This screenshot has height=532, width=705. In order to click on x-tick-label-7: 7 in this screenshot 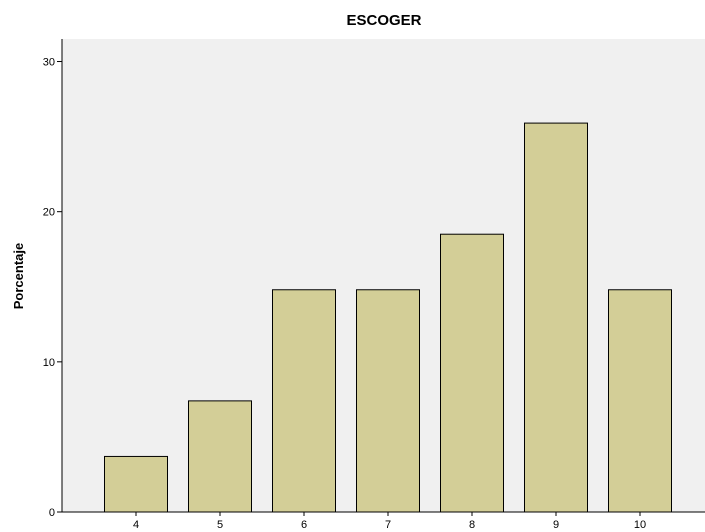, I will do `click(388, 525)`.